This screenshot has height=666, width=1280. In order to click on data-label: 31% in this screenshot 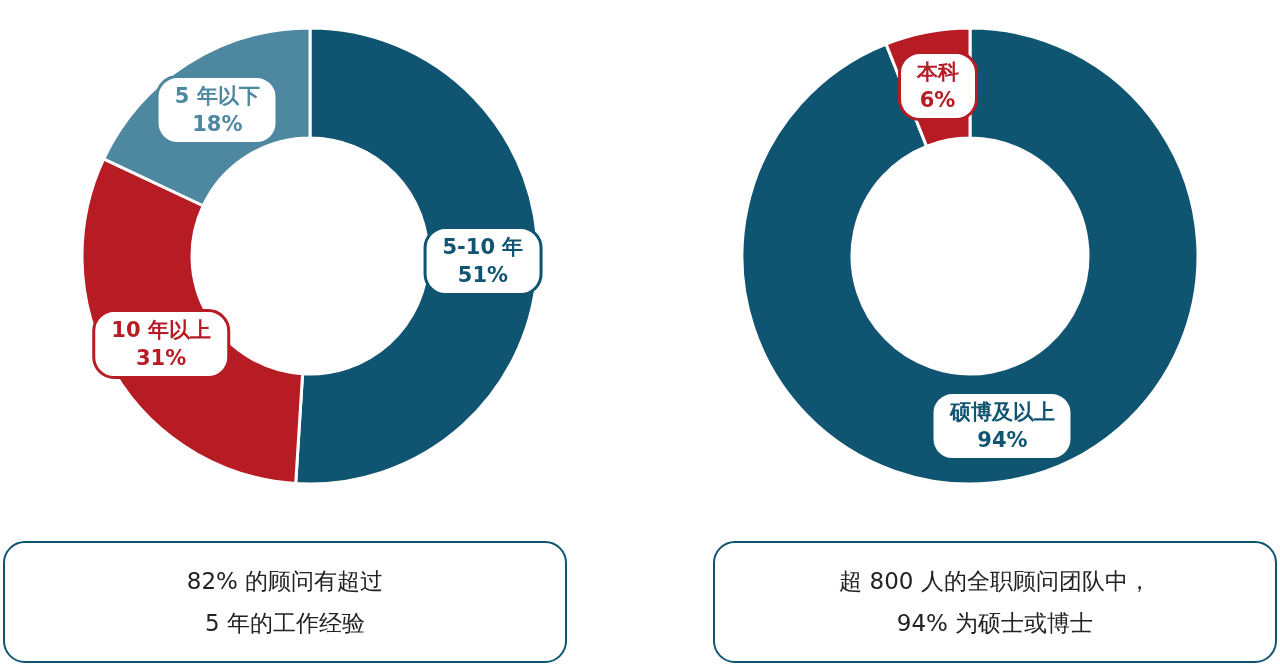, I will do `click(161, 359)`.